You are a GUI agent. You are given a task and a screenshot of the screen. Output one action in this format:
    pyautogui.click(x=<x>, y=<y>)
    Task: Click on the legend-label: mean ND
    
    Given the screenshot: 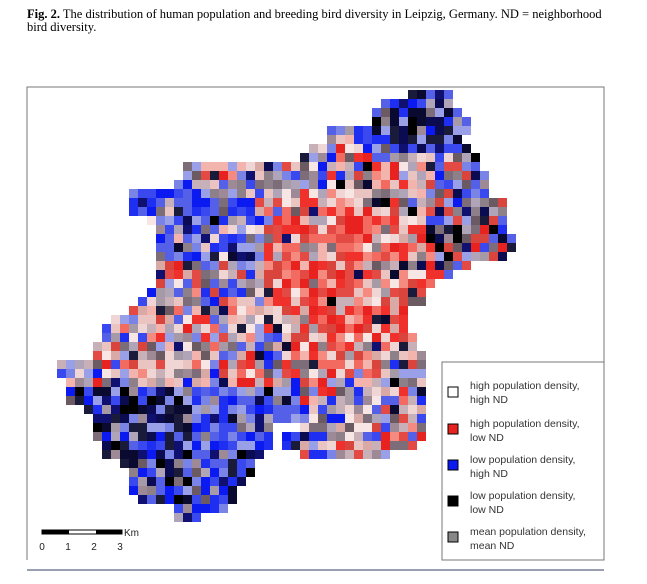 What is the action you would take?
    pyautogui.click(x=492, y=546)
    